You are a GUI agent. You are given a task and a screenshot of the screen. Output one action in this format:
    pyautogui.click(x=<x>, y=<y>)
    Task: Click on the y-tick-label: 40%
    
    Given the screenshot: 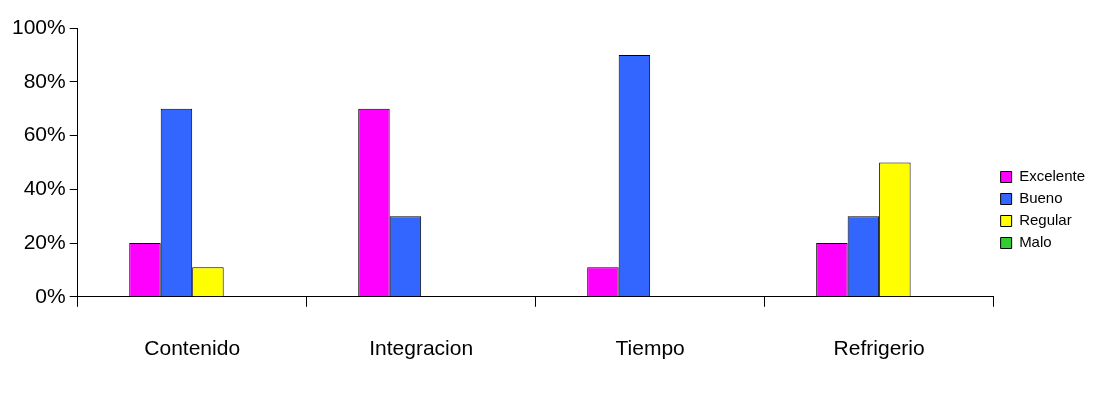 What is the action you would take?
    pyautogui.click(x=44, y=188)
    